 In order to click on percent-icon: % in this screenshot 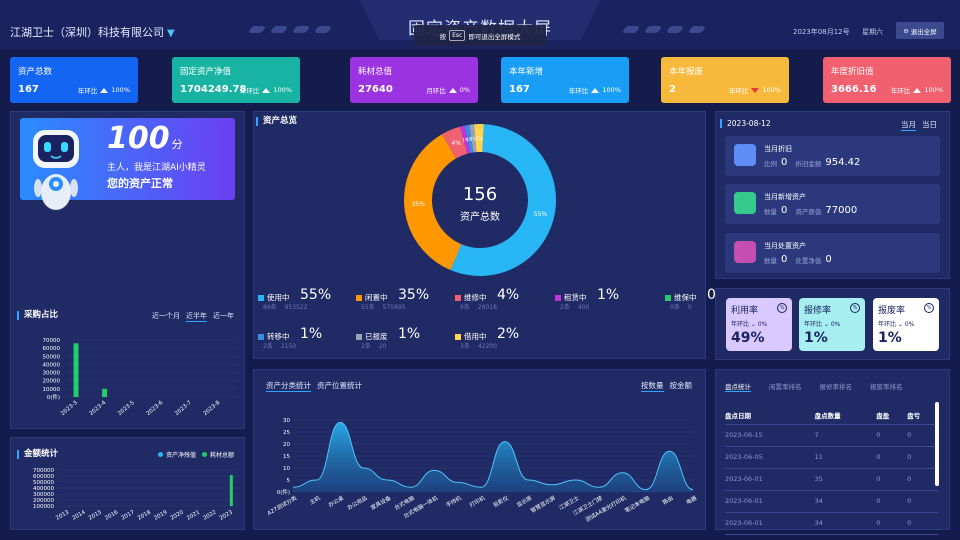, I will do `click(782, 308)`.